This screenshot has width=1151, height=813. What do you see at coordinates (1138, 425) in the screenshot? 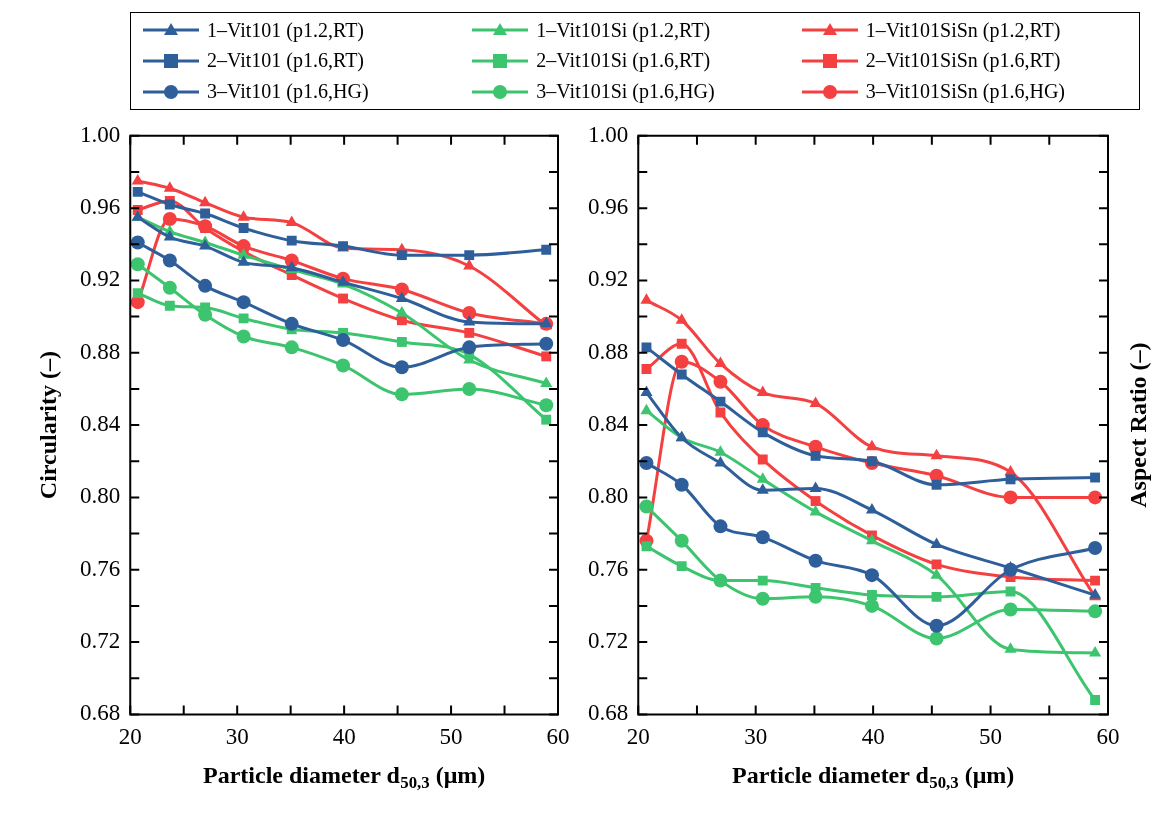
I see `y-axis-title: Aspect Ratio (–)` at bounding box center [1138, 425].